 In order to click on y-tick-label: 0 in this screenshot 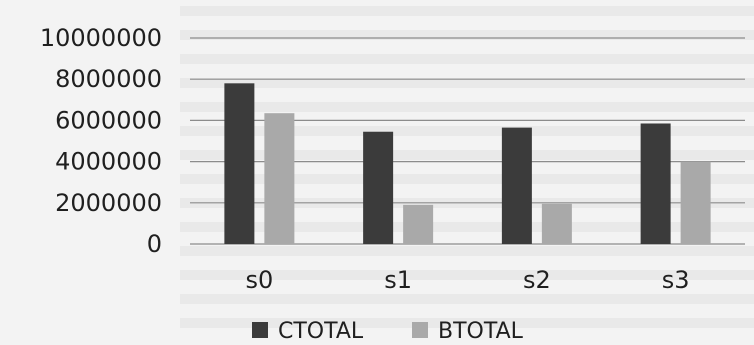, I will do `click(154, 244)`.